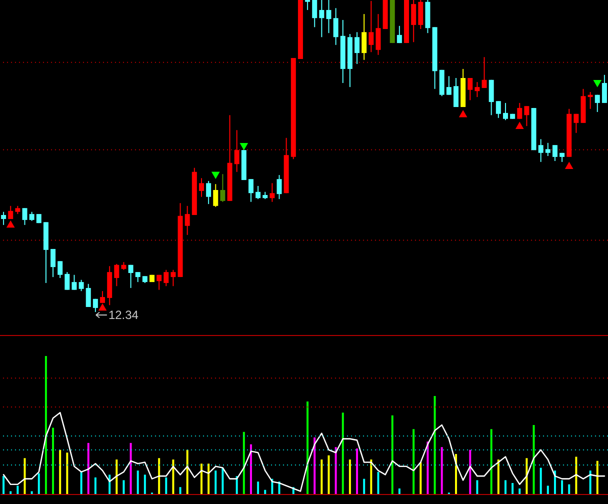  What do you see at coordinates (123, 315) in the screenshot?
I see `annotation: 12.34` at bounding box center [123, 315].